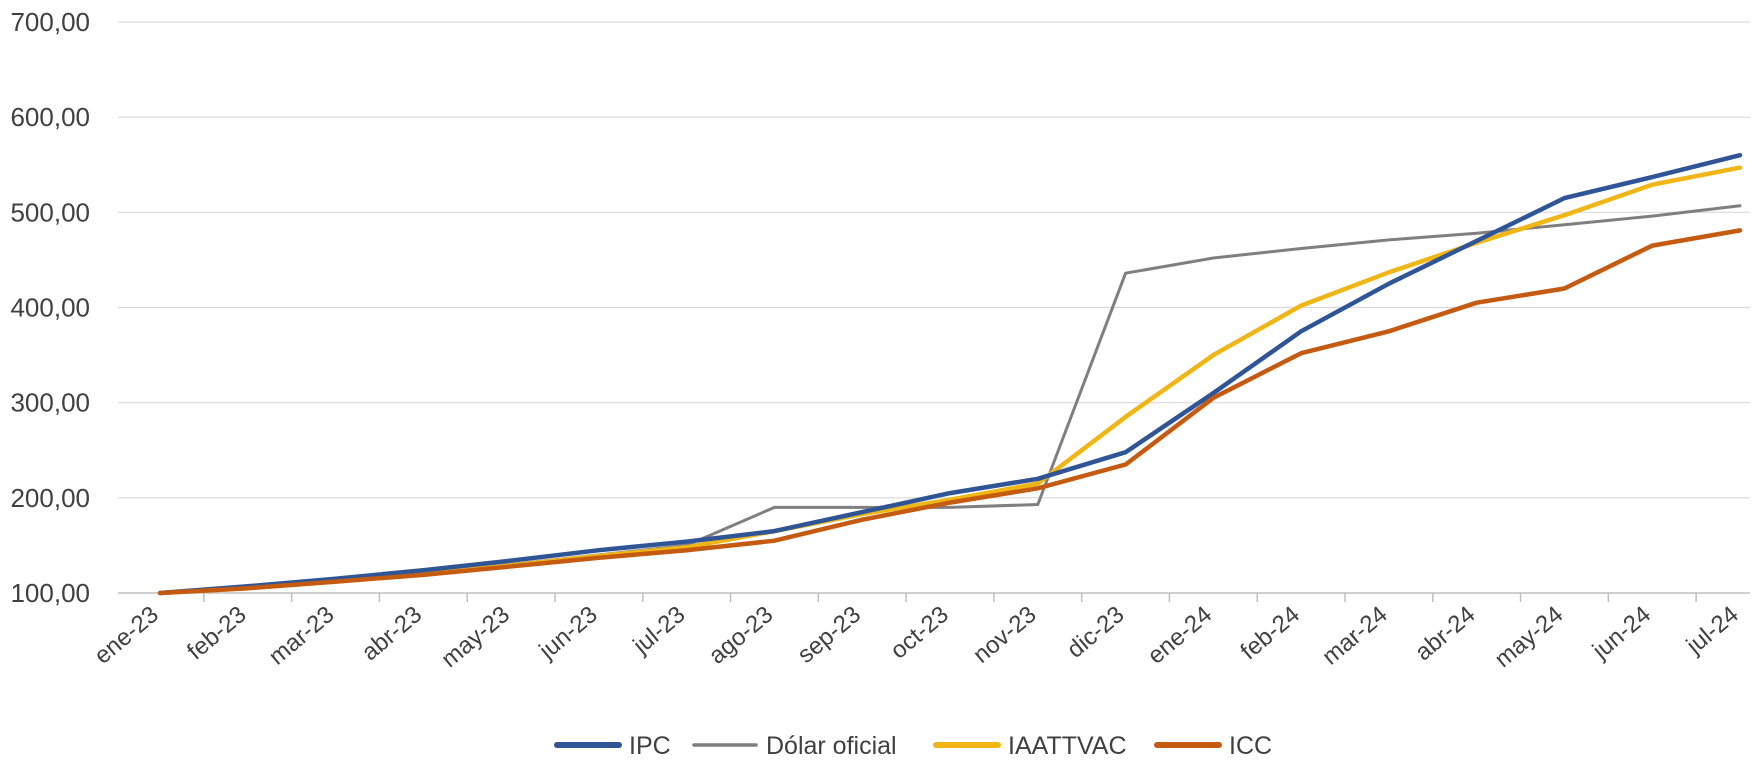  What do you see at coordinates (1269, 633) in the screenshot?
I see `x-tick-label: feb-24` at bounding box center [1269, 633].